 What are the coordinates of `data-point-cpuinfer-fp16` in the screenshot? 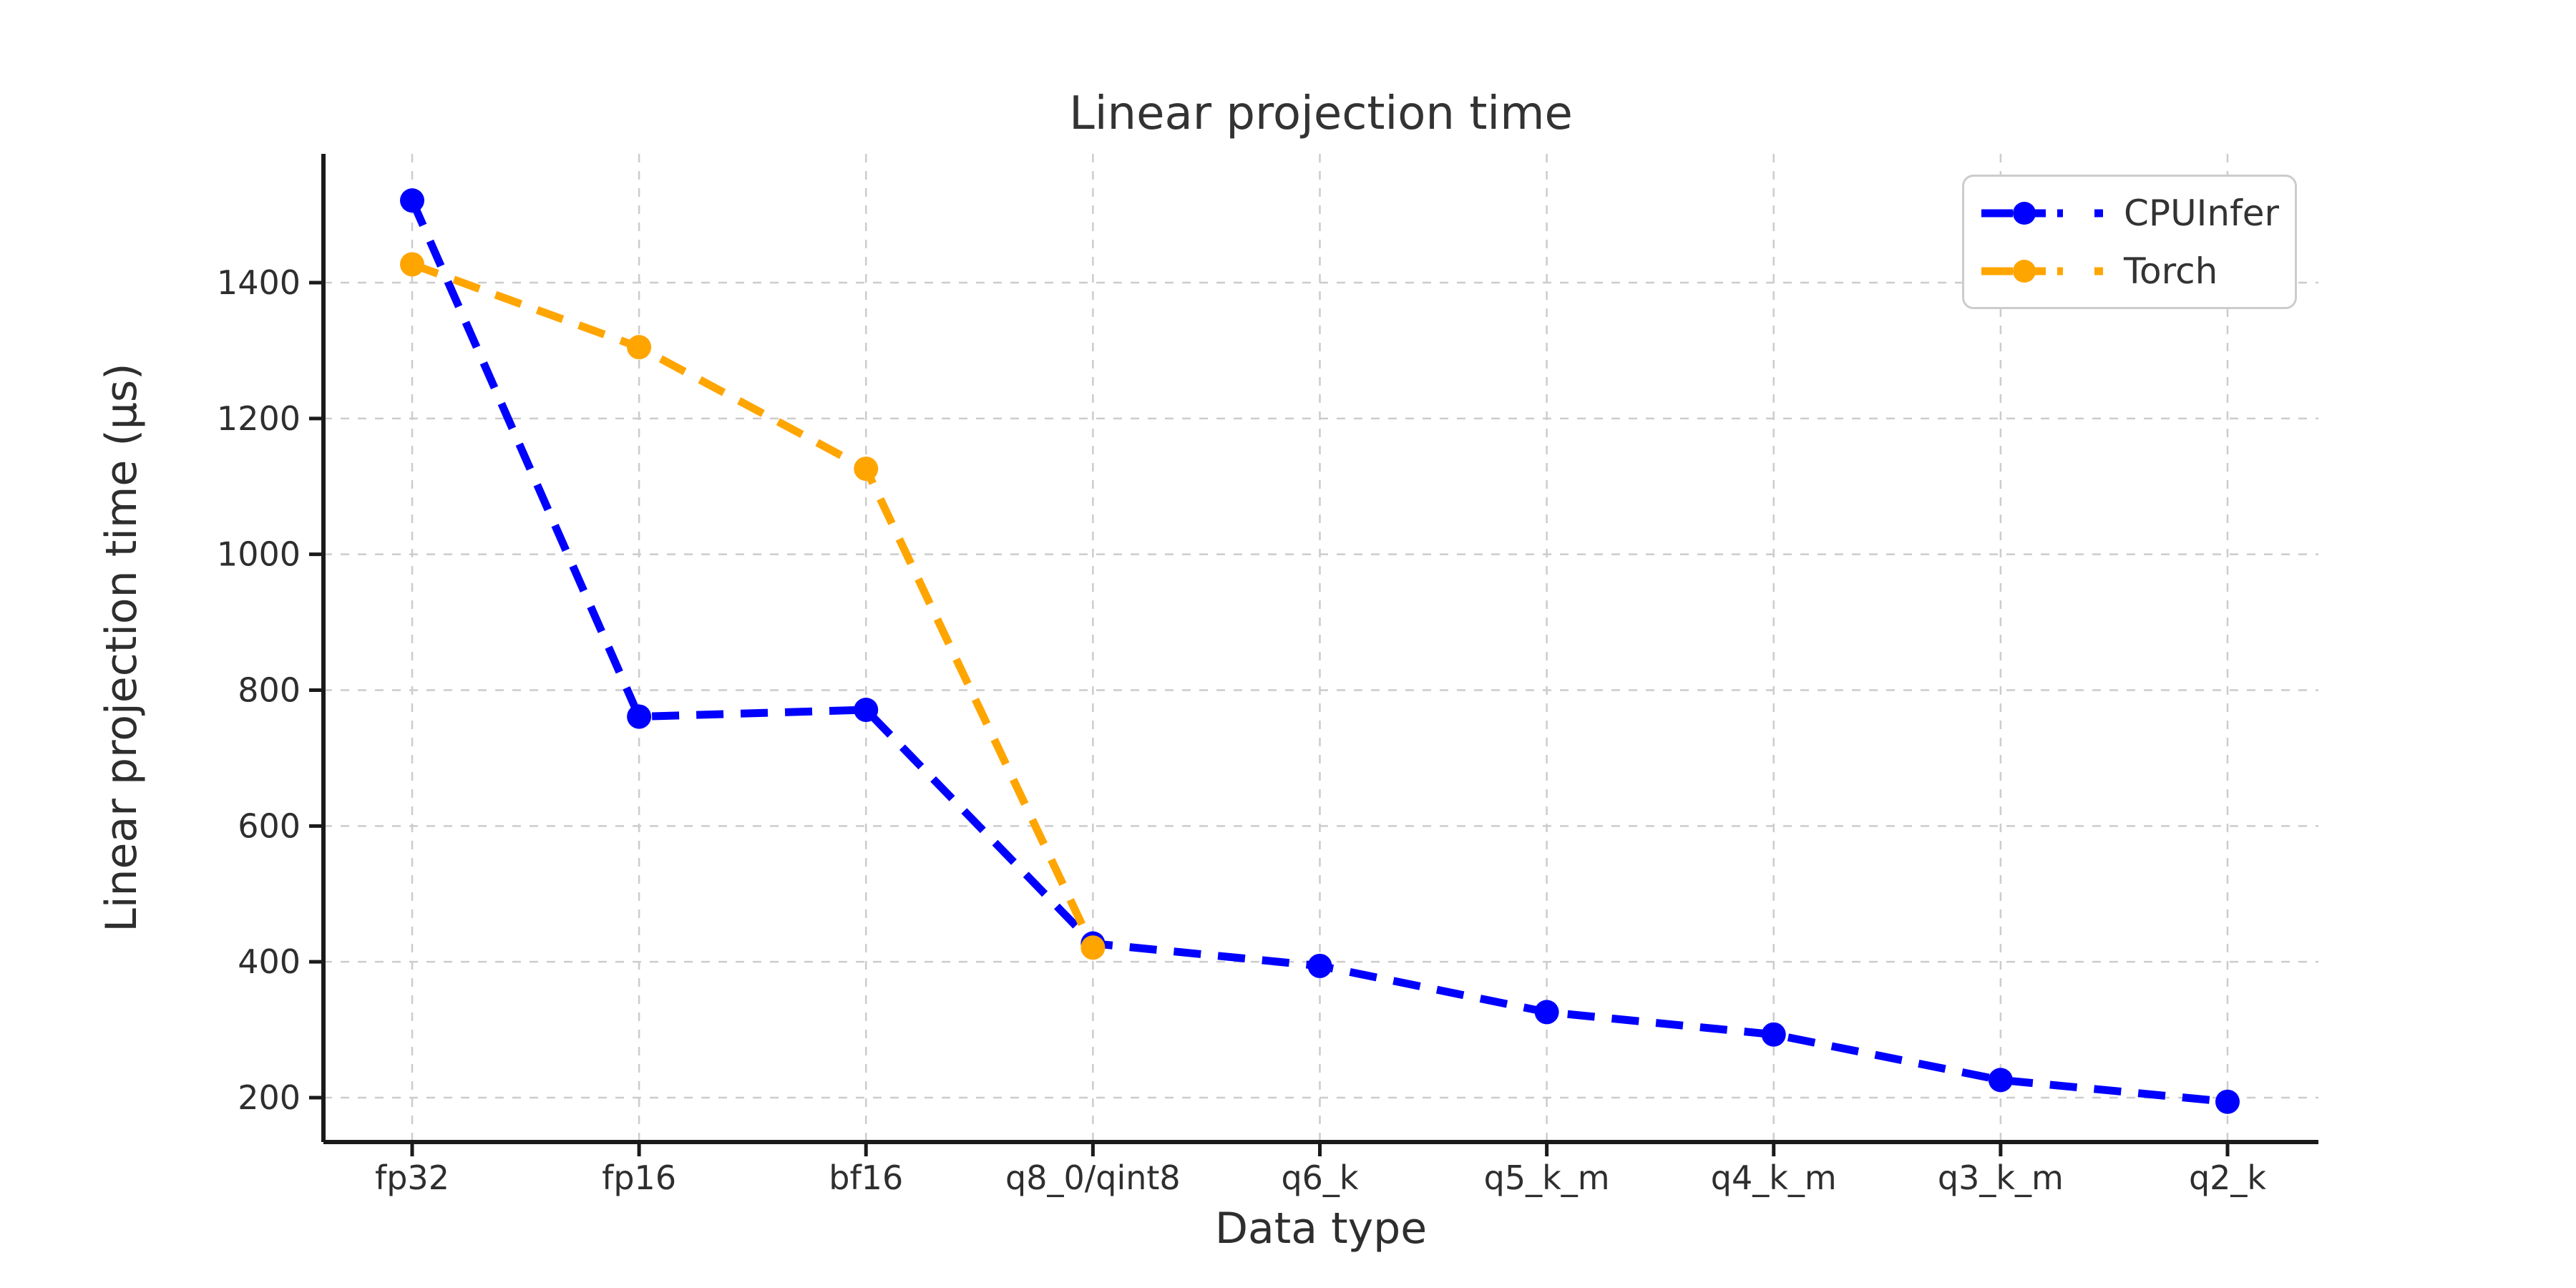 It's located at (639, 716).